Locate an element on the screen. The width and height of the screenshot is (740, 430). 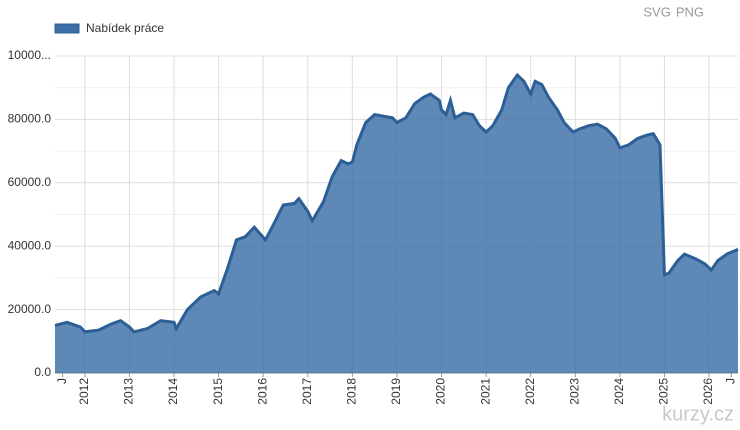
watermark: kurzy.cz is located at coordinates (698, 414).